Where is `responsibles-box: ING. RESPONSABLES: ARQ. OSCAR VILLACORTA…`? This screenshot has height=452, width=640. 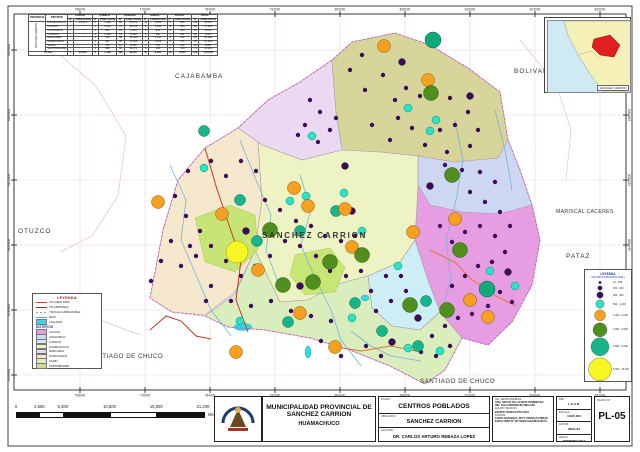
responsibles-box: ING. RESPONSABLES: ARQ. OSCAR VILLACORTA… is located at coordinates (523, 419).